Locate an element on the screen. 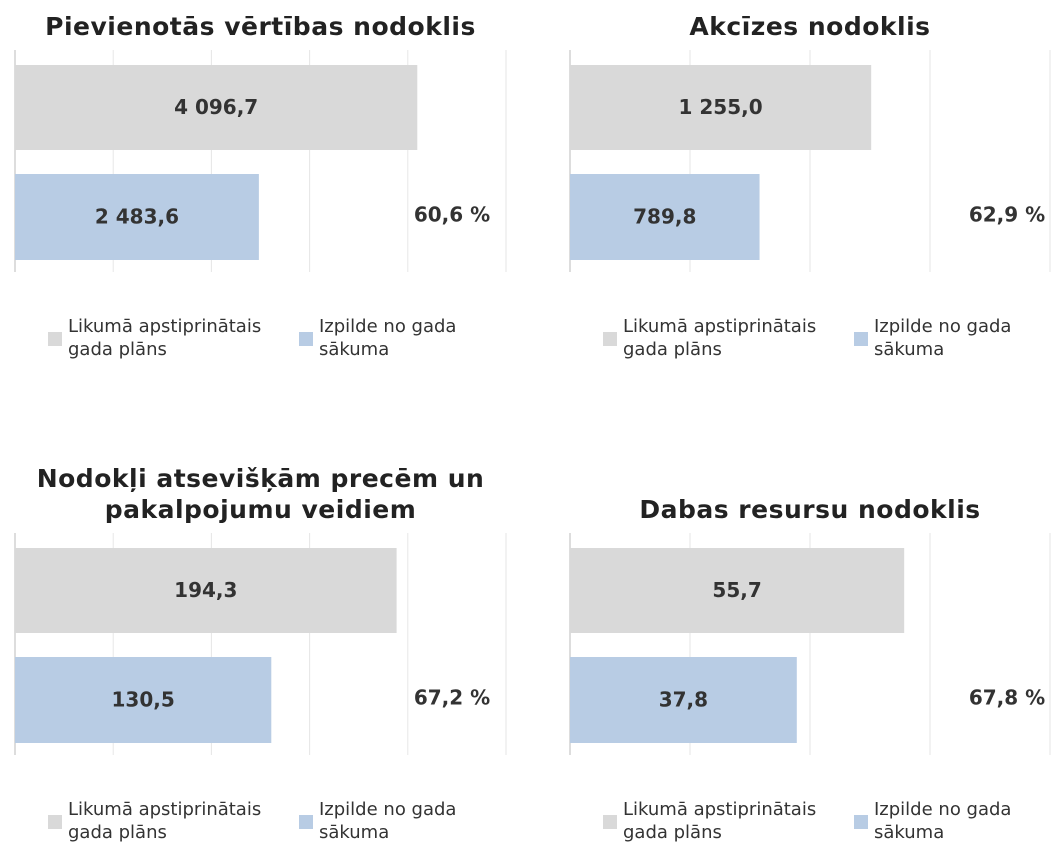 The width and height of the screenshot is (1055, 846). value-label: 4 096,7 is located at coordinates (216, 107).